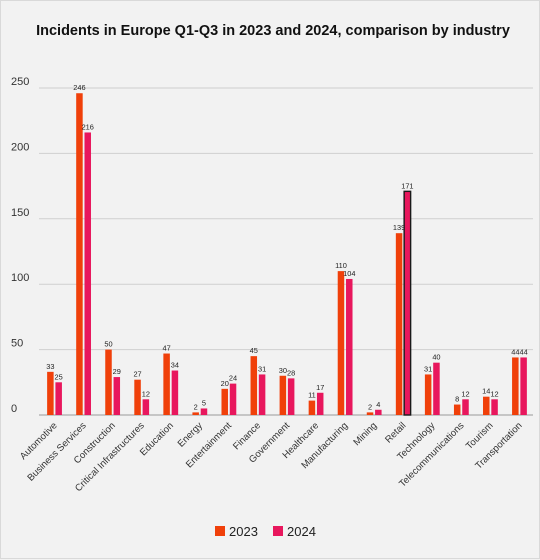 The width and height of the screenshot is (540, 560). What do you see at coordinates (20, 245) in the screenshot?
I see `y-axis: 0 50 100 150 200 250` at bounding box center [20, 245].